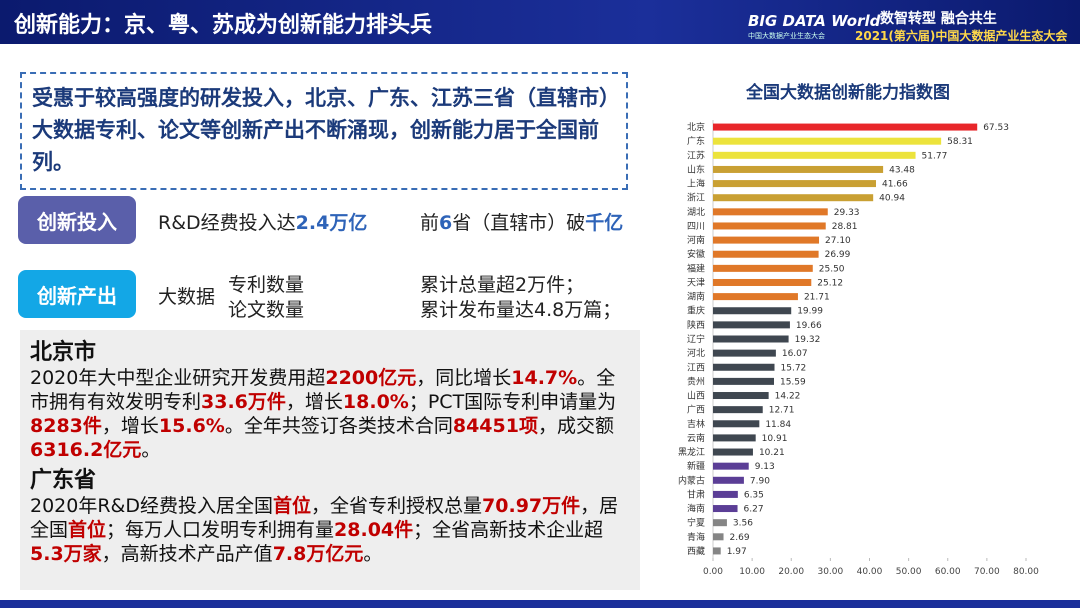 This screenshot has height=608, width=1080. Describe the element at coordinates (696, 240) in the screenshot. I see `y-tick-label: 河南` at that location.